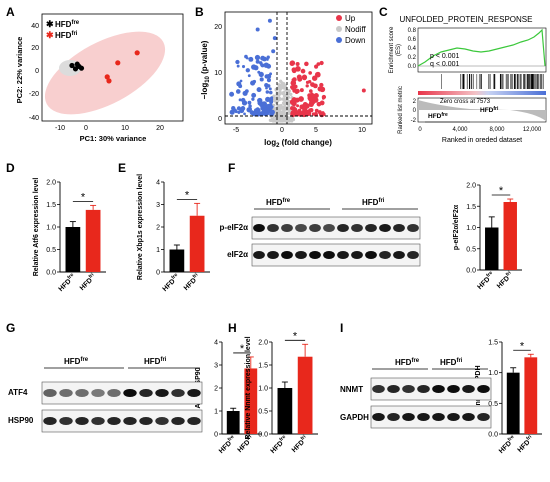 The width and height of the screenshot is (550, 482). I want to click on bar-e-ytick: 1, so click(158, 250).